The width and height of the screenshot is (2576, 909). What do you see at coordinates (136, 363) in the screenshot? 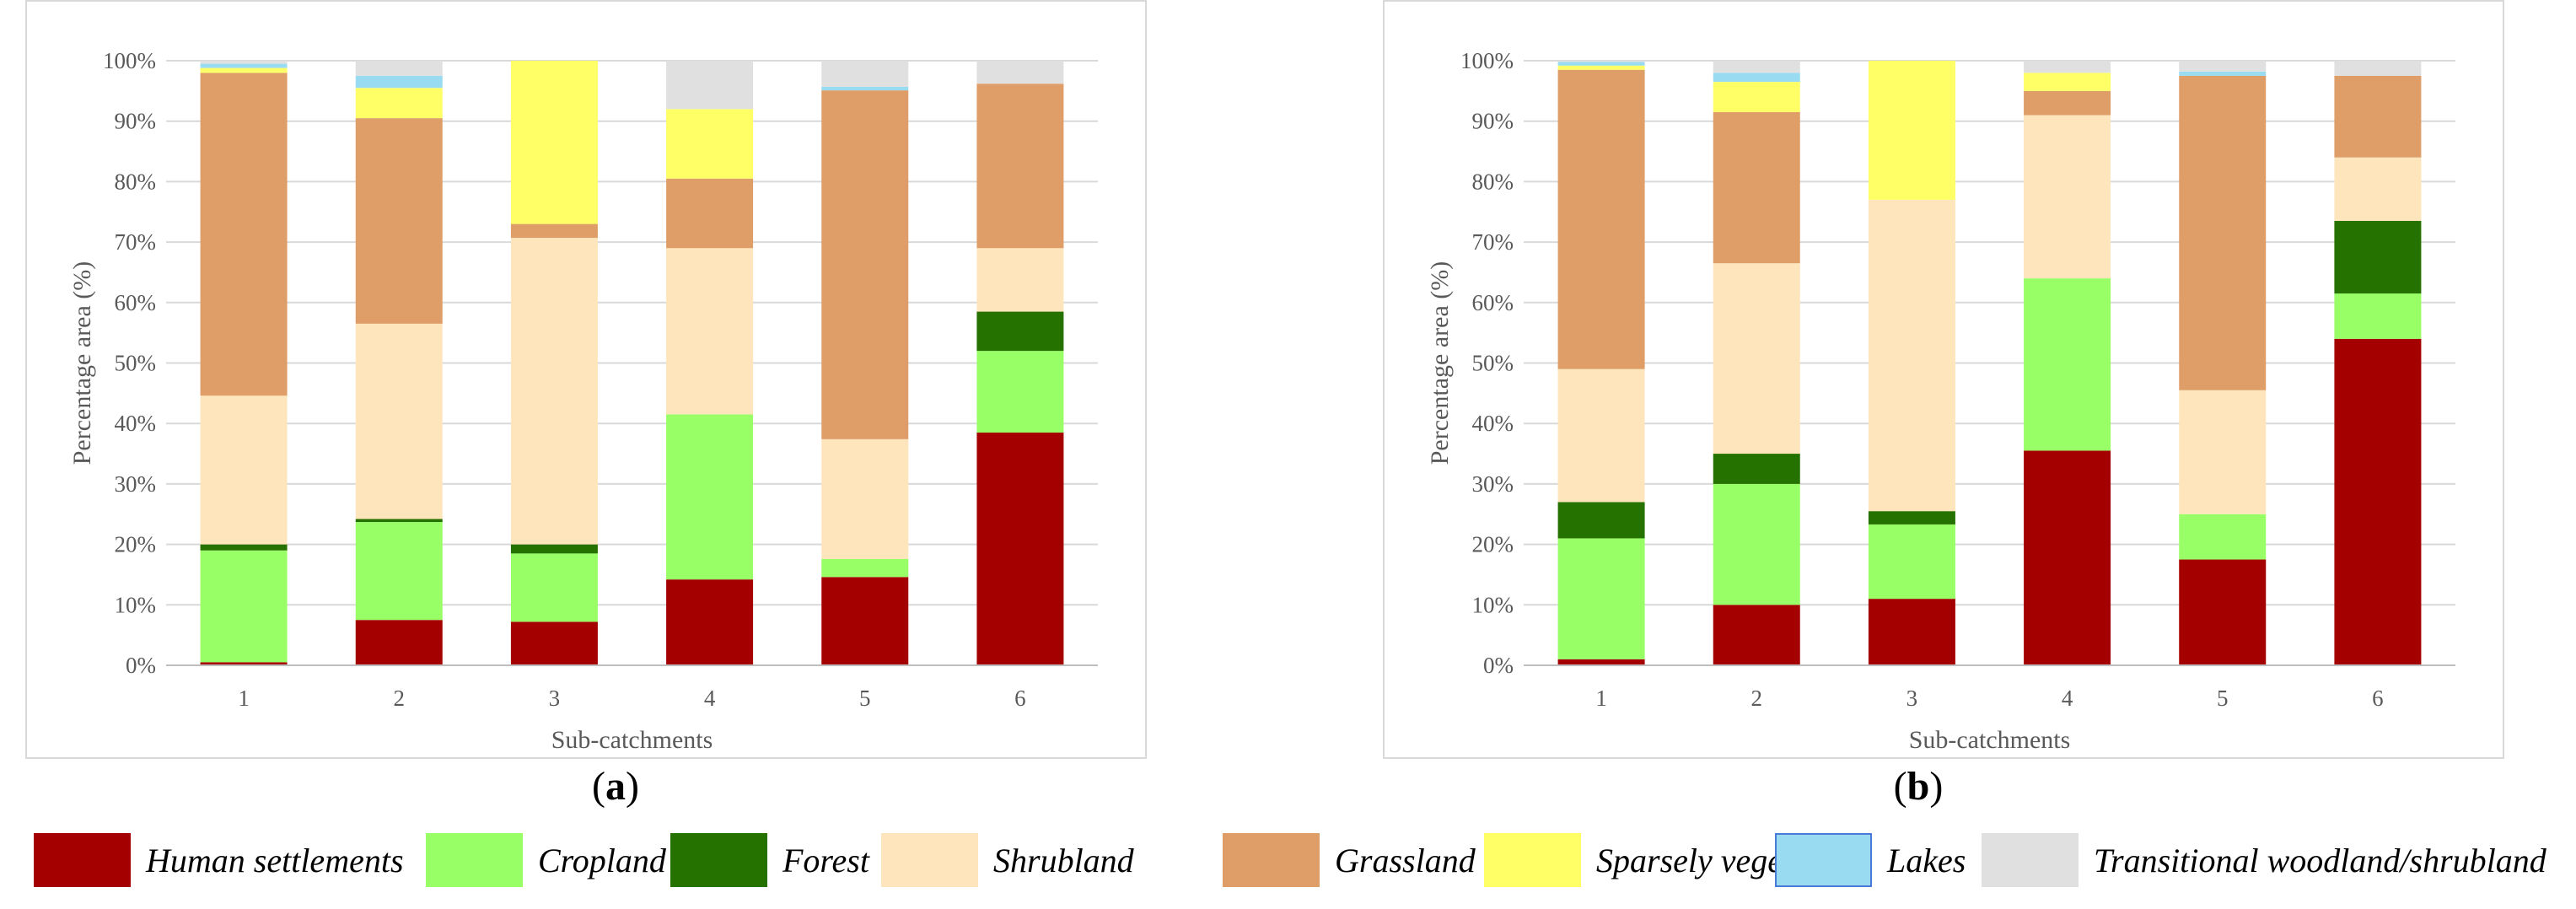
I see `y-tick-label: 50%` at bounding box center [136, 363].